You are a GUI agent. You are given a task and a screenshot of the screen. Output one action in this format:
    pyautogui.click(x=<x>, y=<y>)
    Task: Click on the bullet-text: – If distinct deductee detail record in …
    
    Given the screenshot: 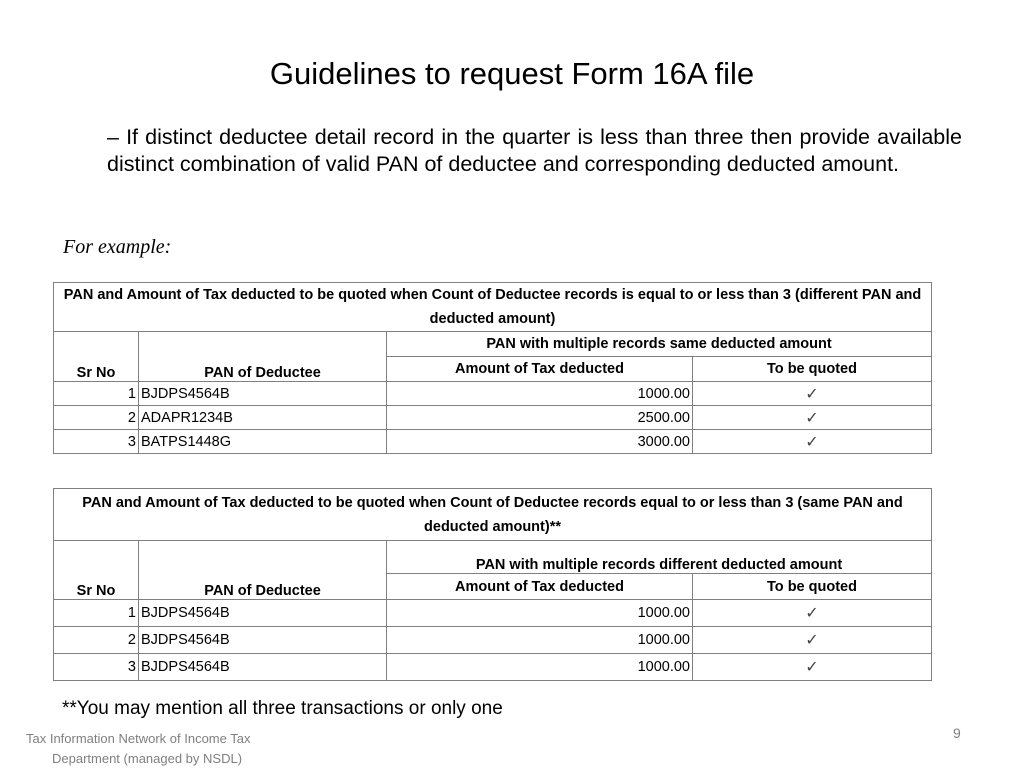 What is the action you would take?
    pyautogui.click(x=534, y=150)
    